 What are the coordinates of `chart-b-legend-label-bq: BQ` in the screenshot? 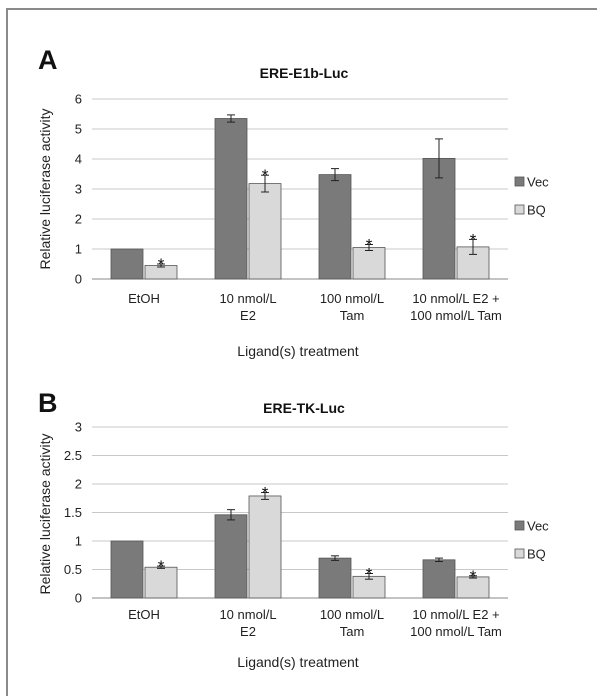 It's located at (536, 554).